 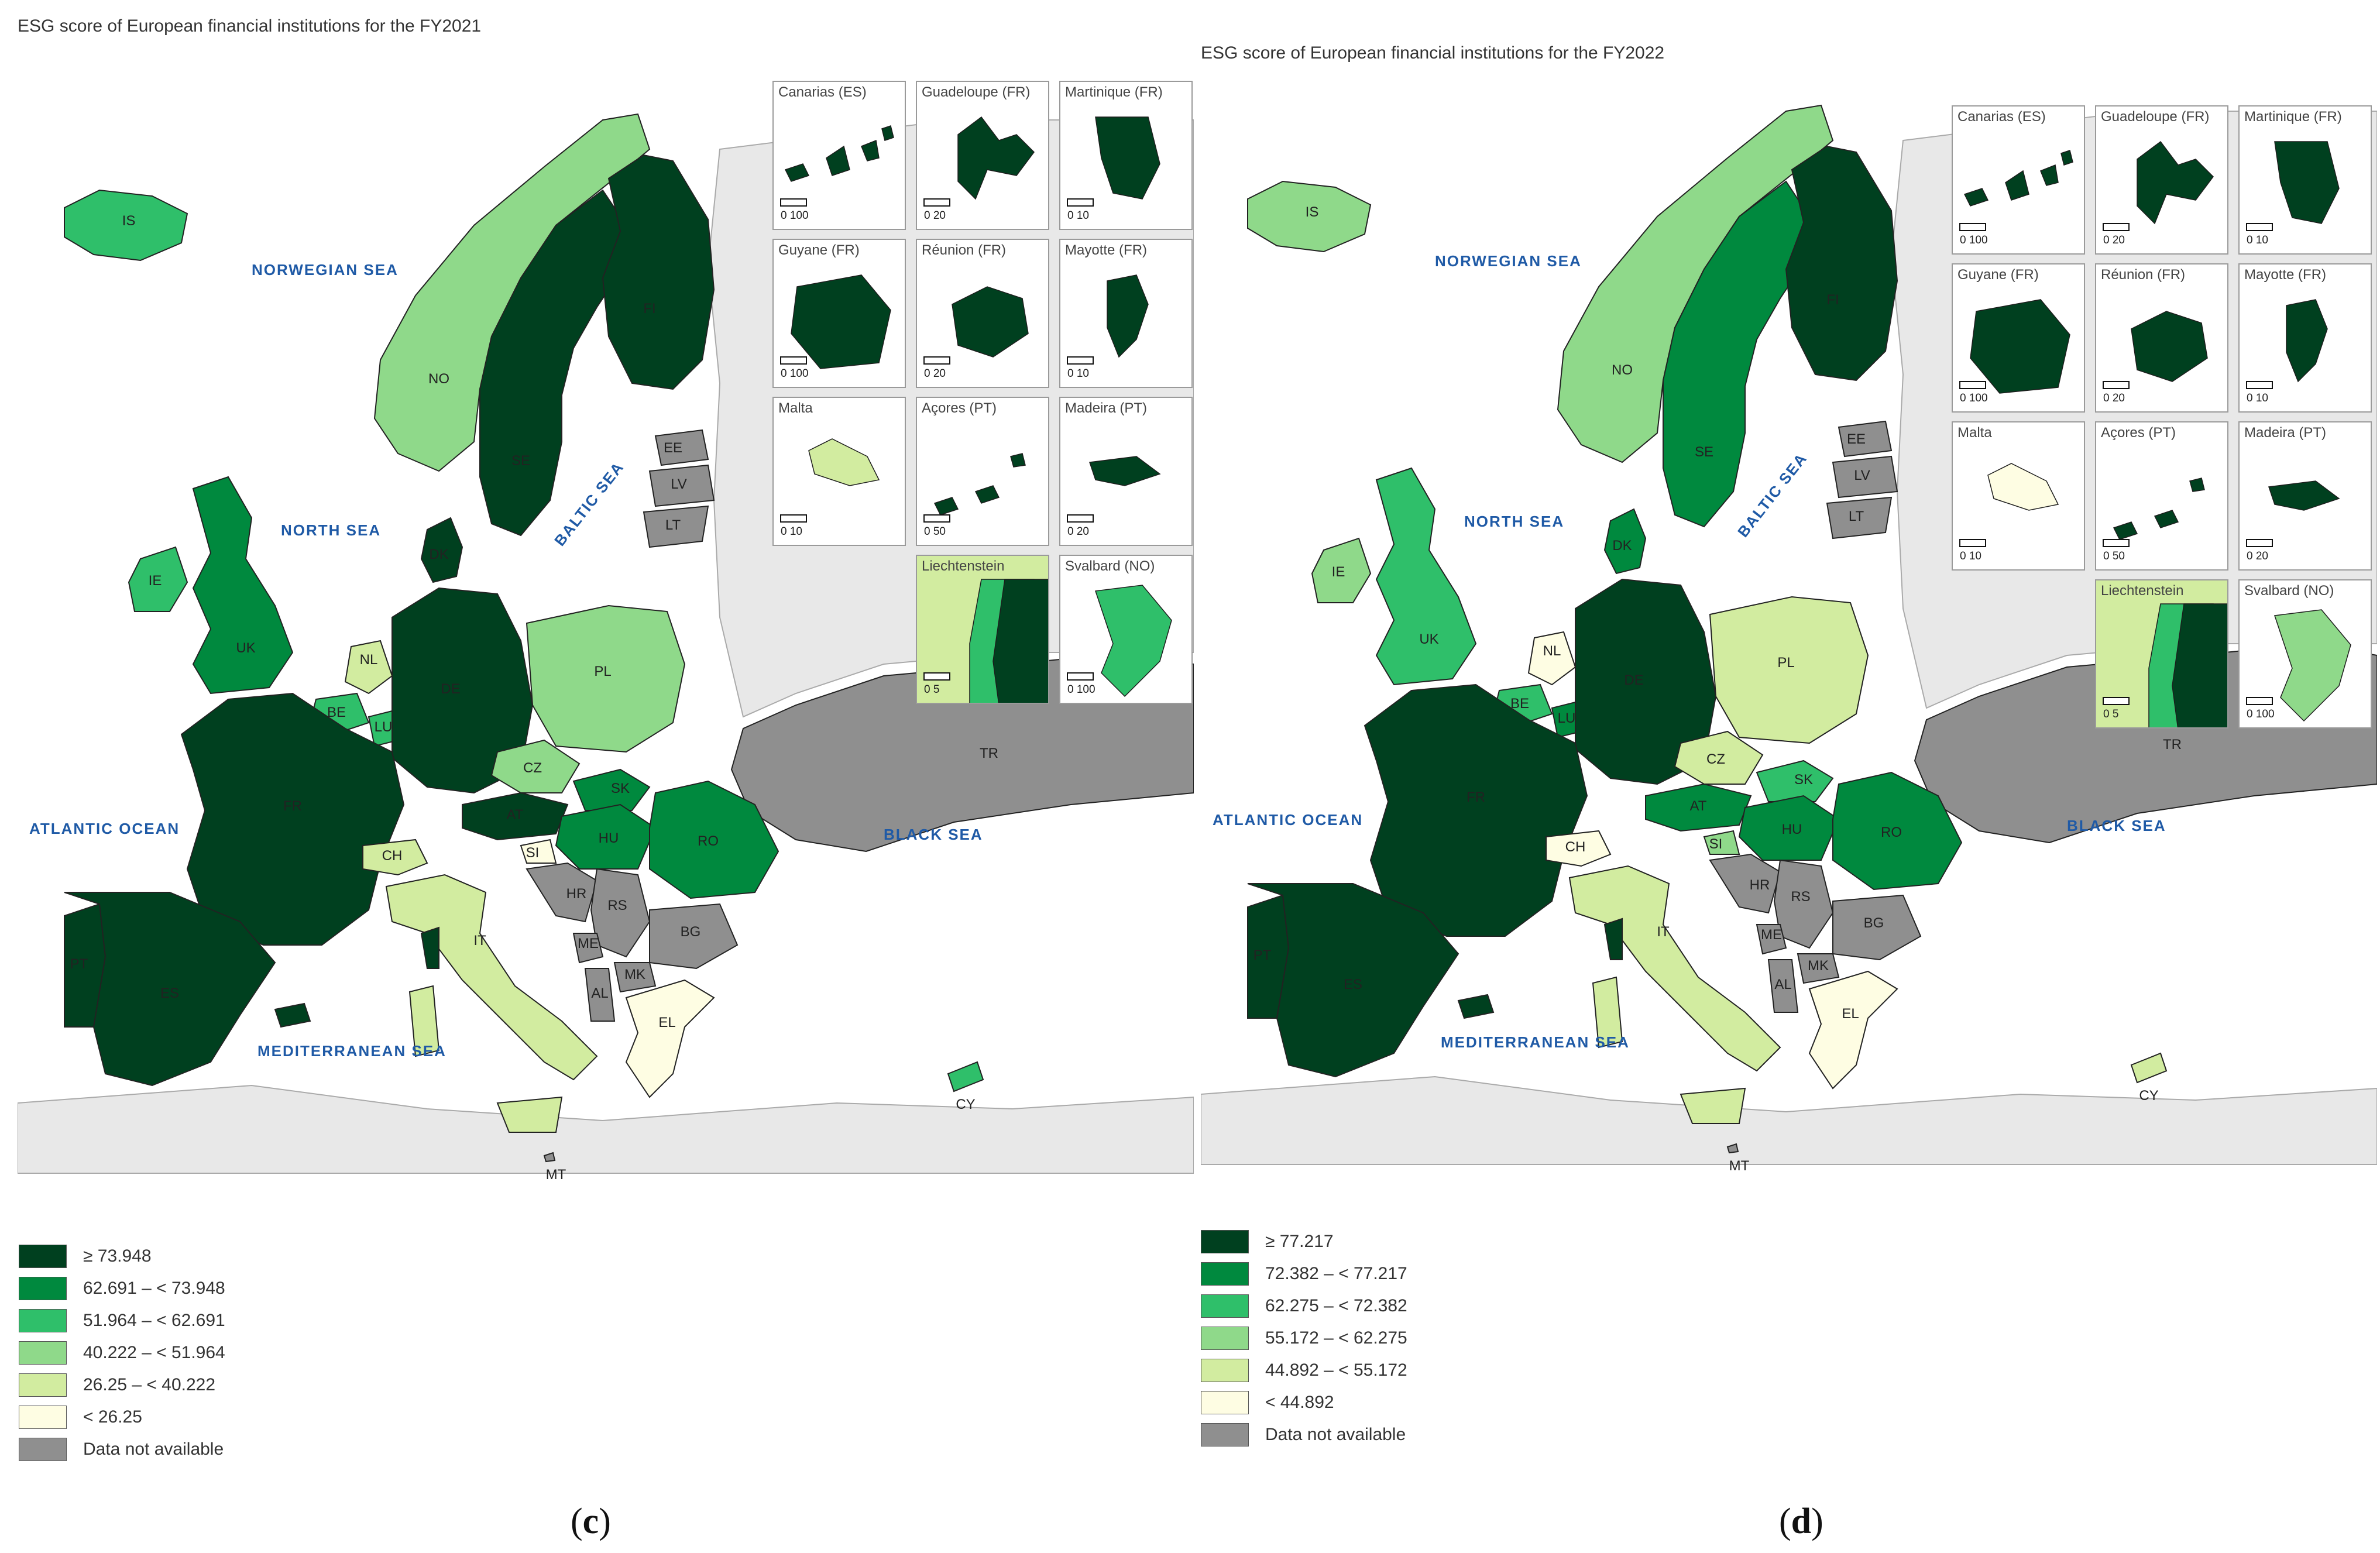 I want to click on inset-scale-label: 0 10, so click(x=1078, y=373).